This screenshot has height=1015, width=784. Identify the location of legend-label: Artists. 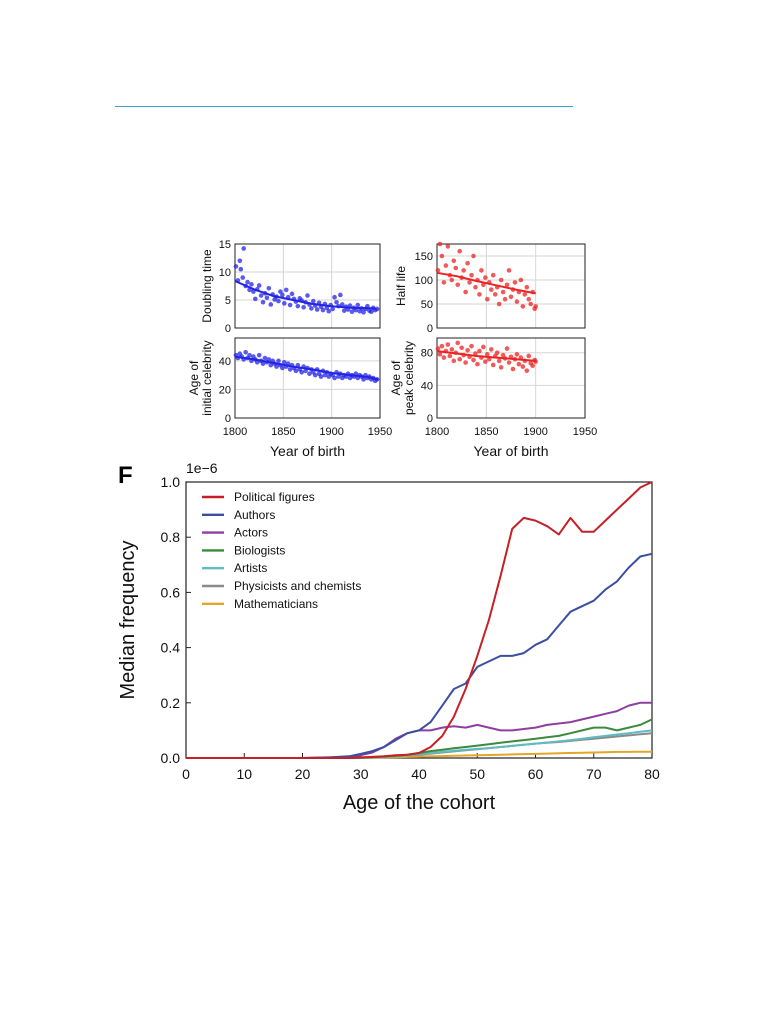
(250, 568).